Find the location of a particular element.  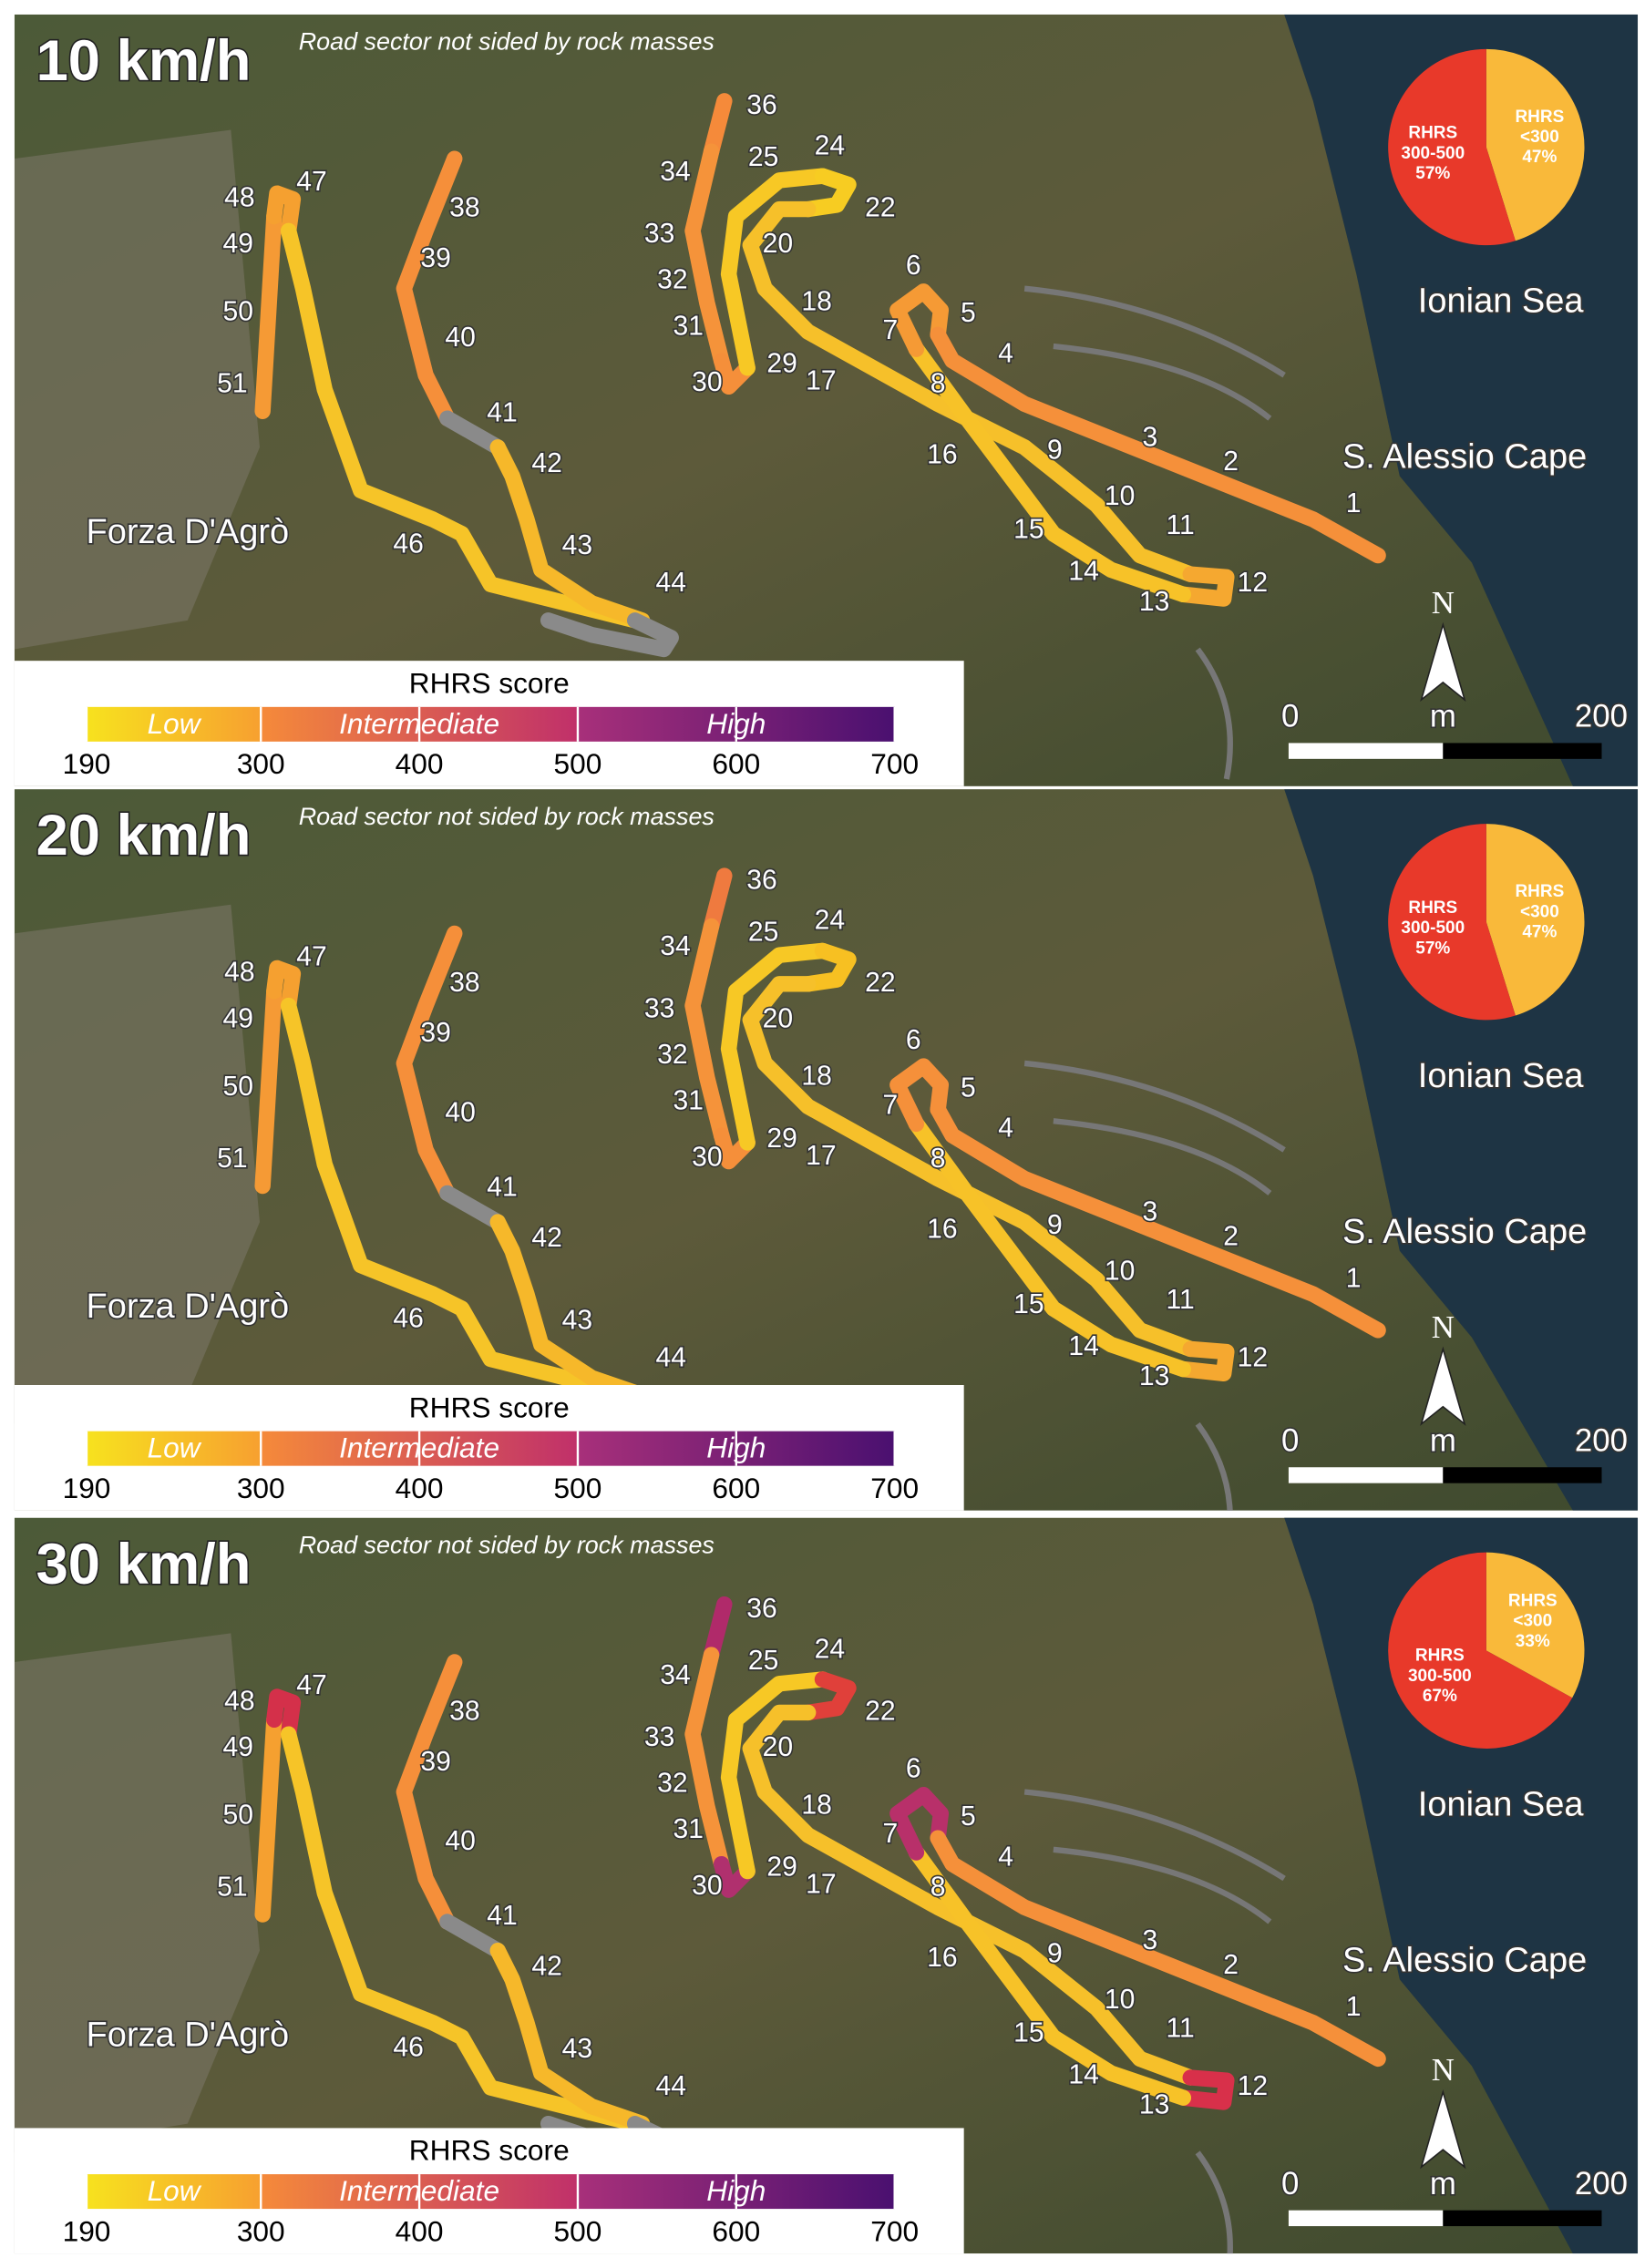

segment-label: 34 is located at coordinates (675, 172).